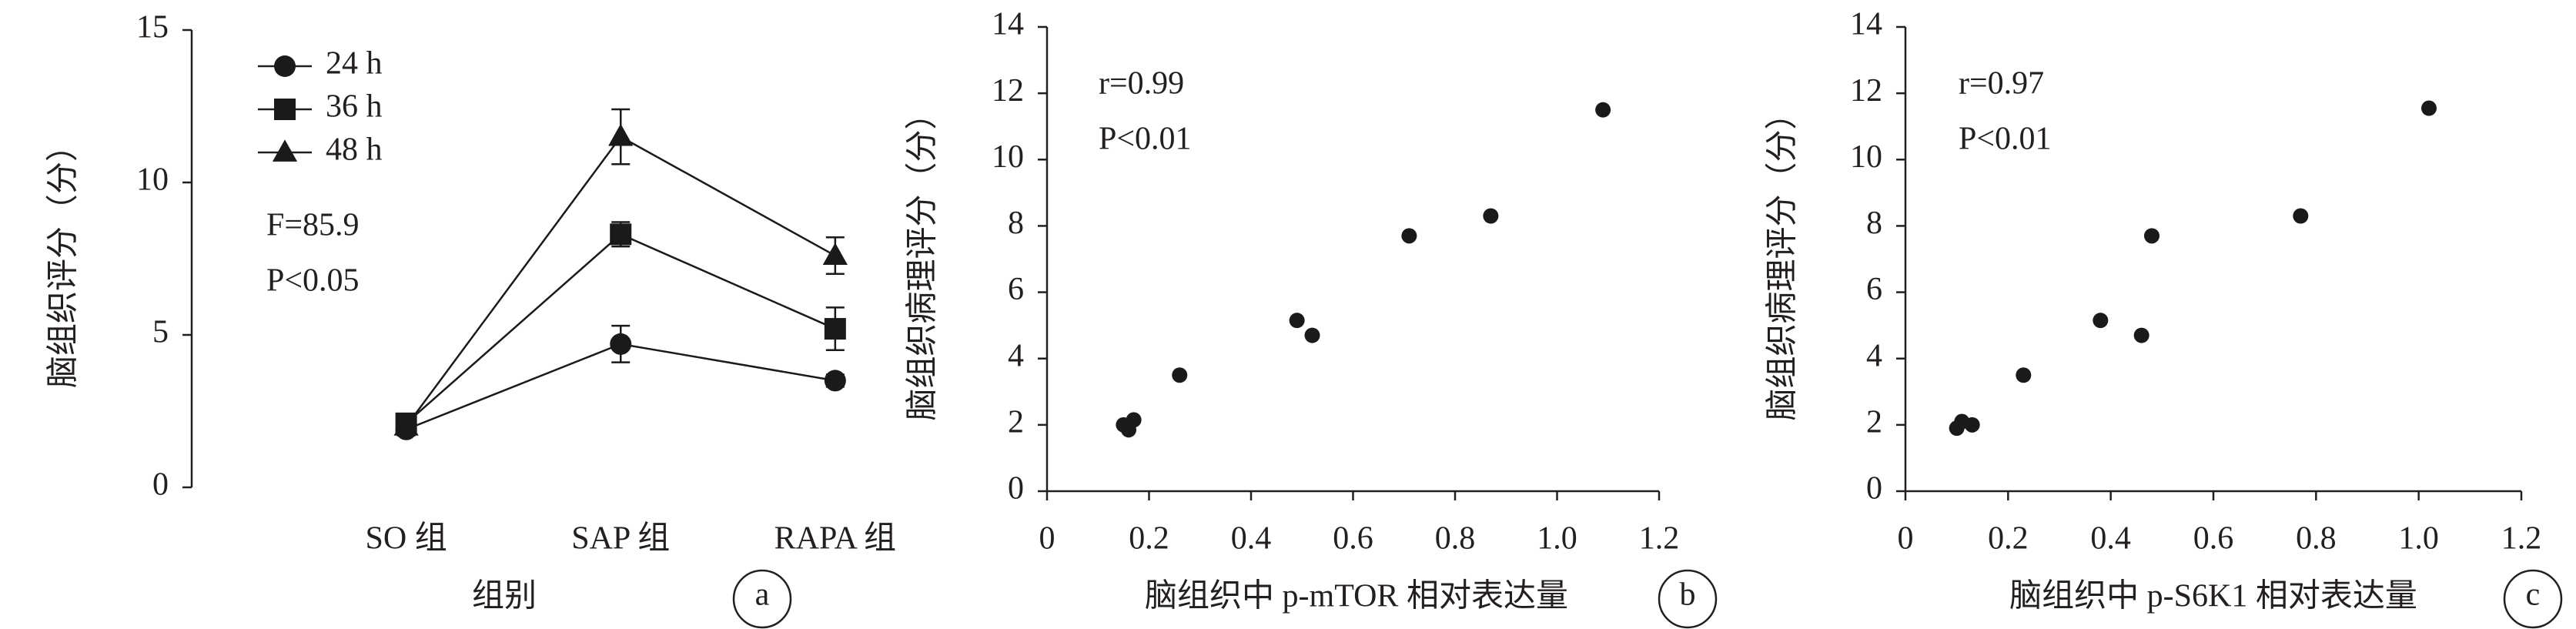 The image size is (2576, 629). Describe the element at coordinates (2533, 595) in the screenshot. I see `panel-label: c` at that location.